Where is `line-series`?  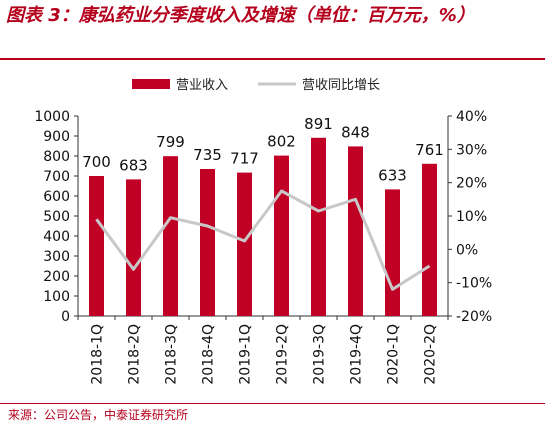 line-series is located at coordinates (263, 240).